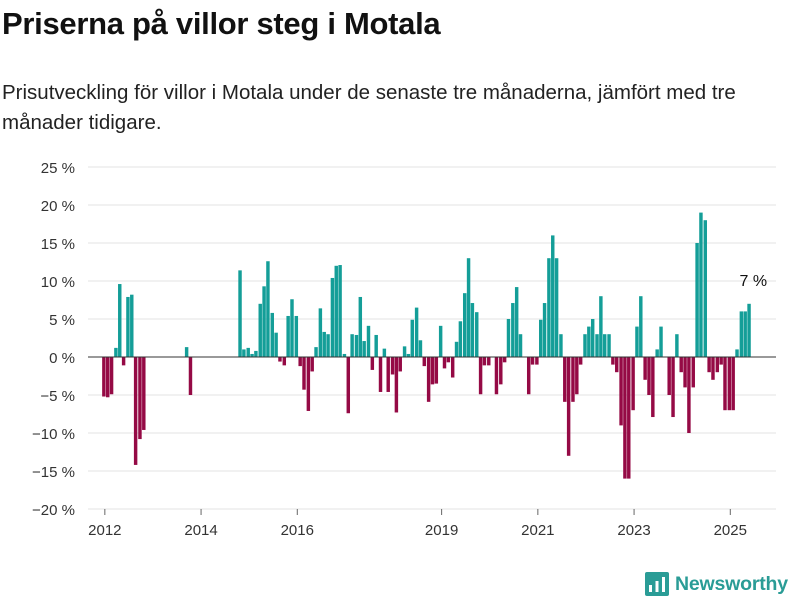  Describe the element at coordinates (633, 530) in the screenshot. I see `x-tick-label: 2023` at that location.